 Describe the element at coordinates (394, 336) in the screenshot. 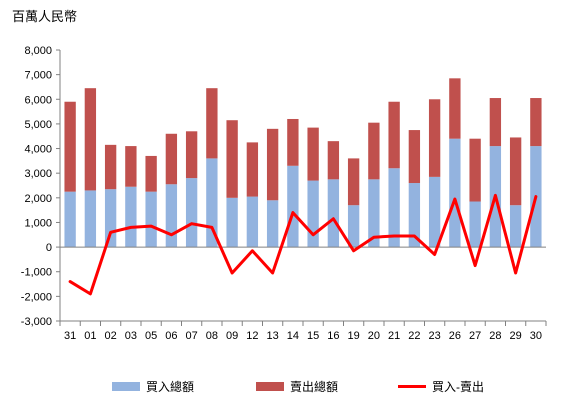

I see `x-tick-label: 21` at that location.